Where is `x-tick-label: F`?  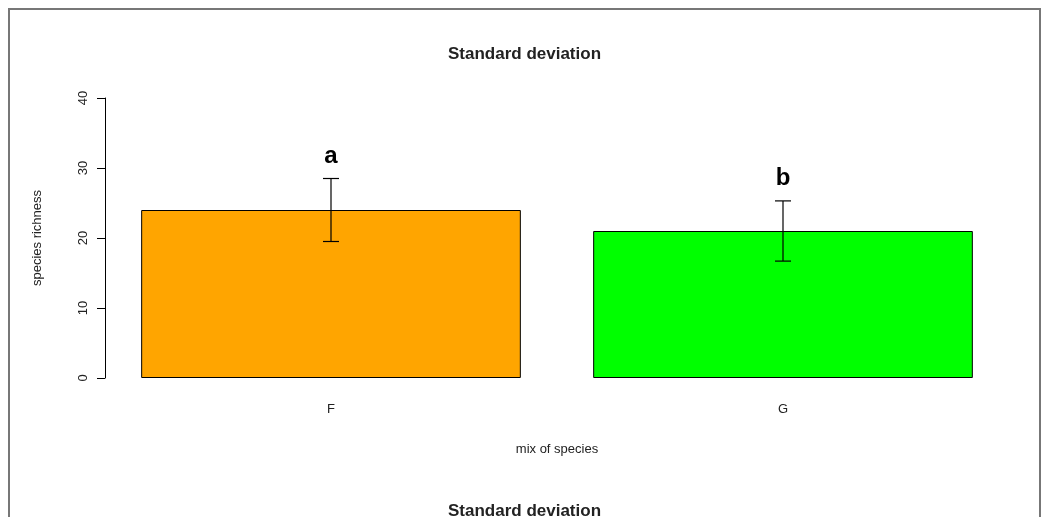 x-tick-label: F is located at coordinates (331, 408).